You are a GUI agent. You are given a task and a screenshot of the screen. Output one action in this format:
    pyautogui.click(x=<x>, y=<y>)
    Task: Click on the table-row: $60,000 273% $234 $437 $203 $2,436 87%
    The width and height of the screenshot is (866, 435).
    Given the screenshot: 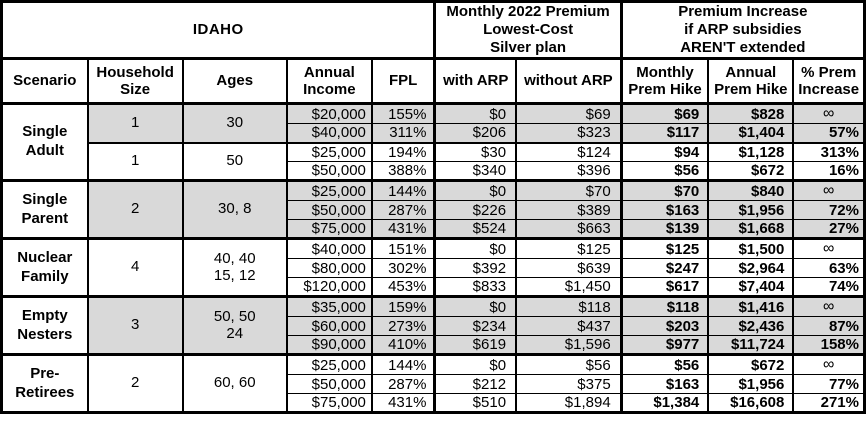 What is the action you would take?
    pyautogui.click(x=434, y=326)
    